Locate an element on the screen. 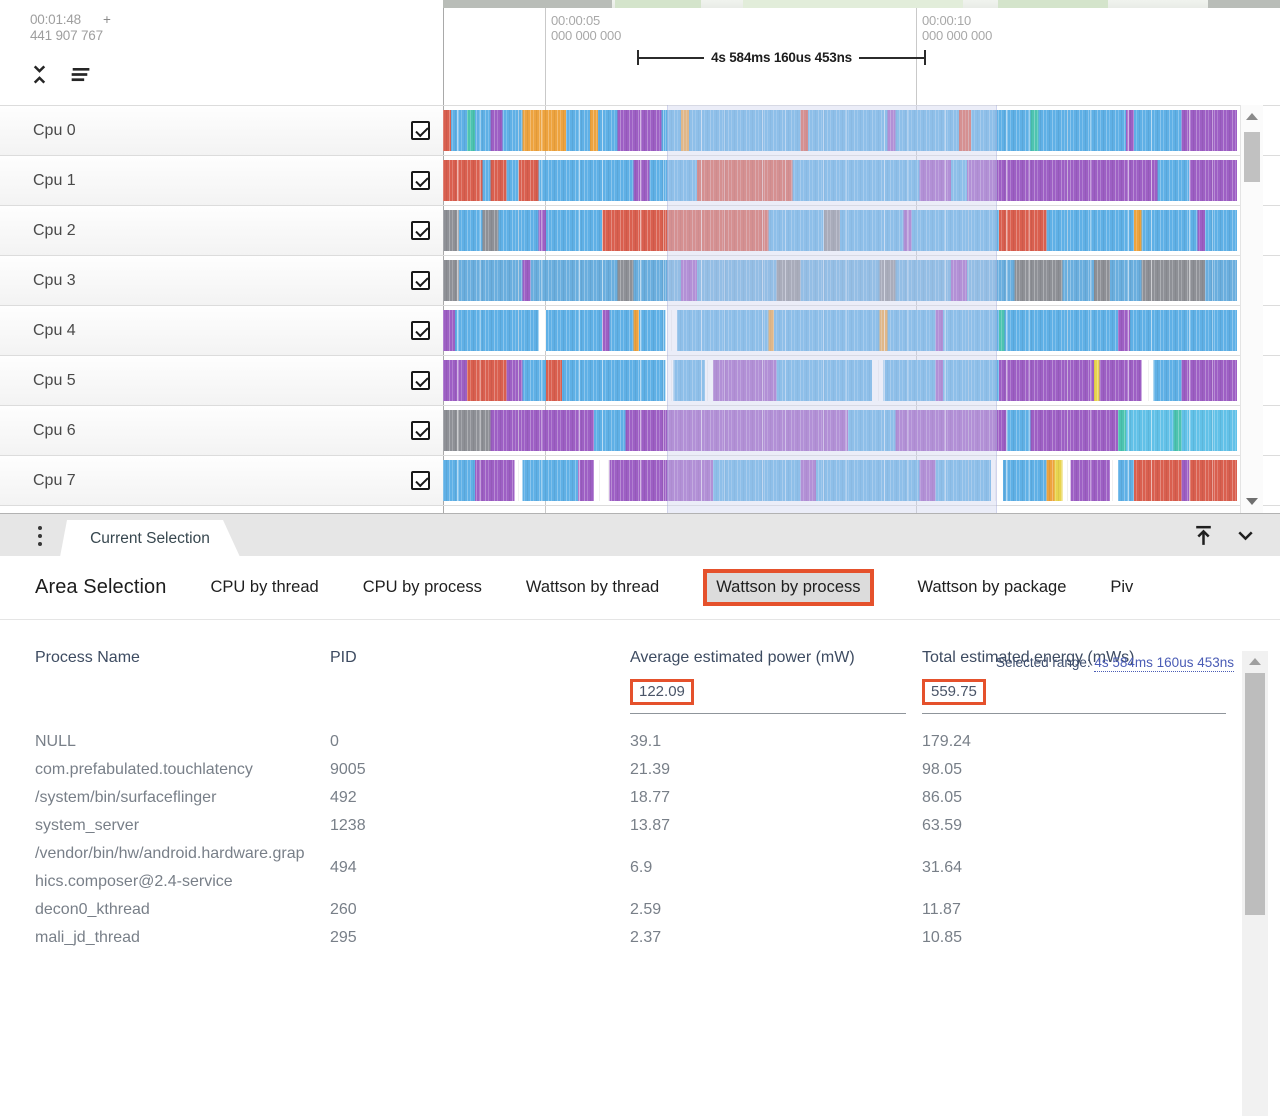 Image resolution: width=1280 pixels, height=1116 pixels. avg-power-total-highlight: 122.09 is located at coordinates (662, 692).